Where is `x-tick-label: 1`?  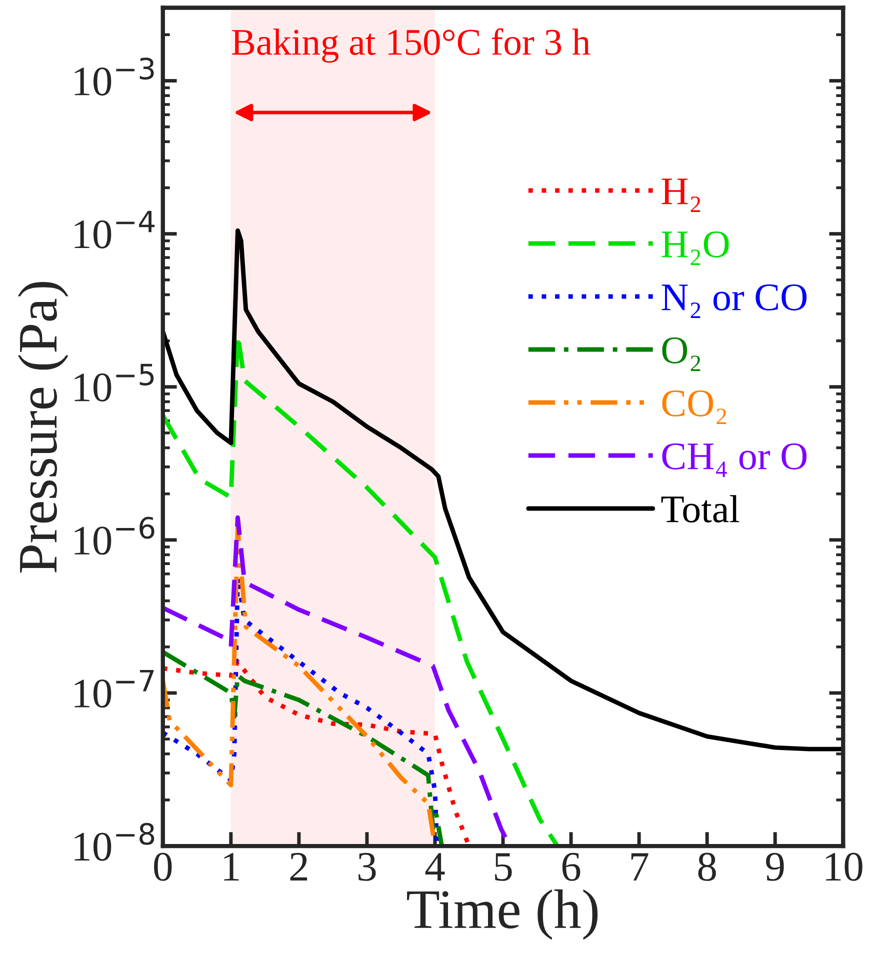 x-tick-label: 1 is located at coordinates (231, 866).